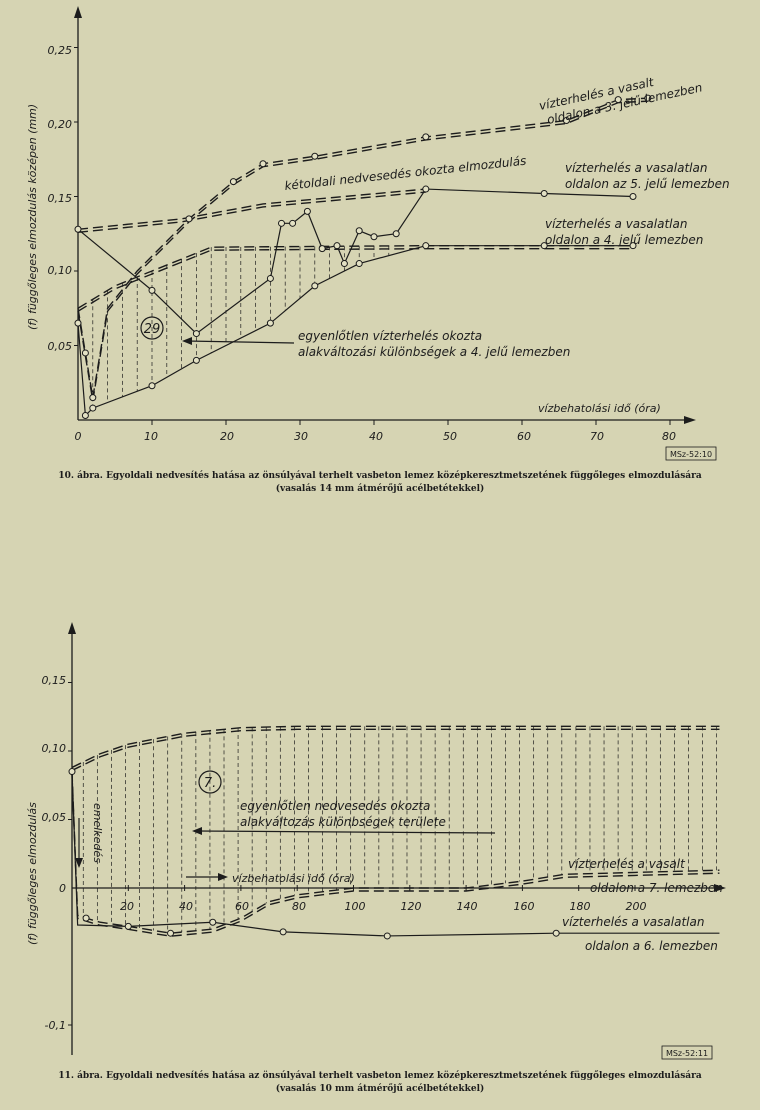 The height and width of the screenshot is (1110, 760). What do you see at coordinates (691, 454) in the screenshot?
I see `code-label: MSz-52:10` at bounding box center [691, 454].